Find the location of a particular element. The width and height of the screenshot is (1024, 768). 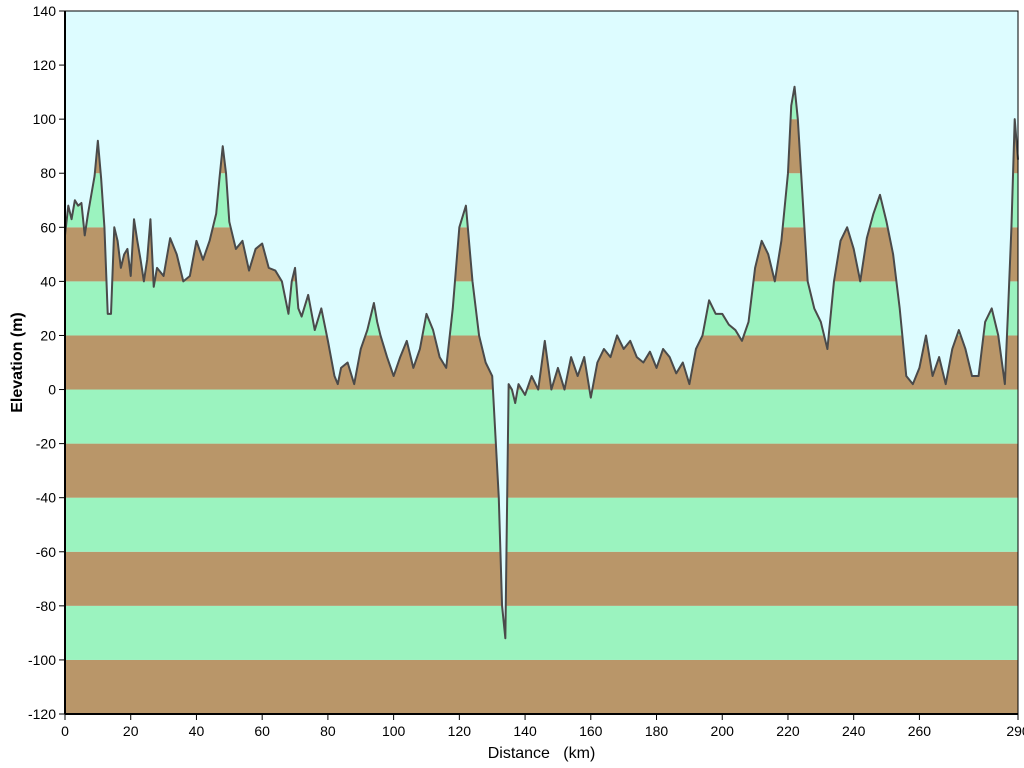

x-tick-label: 0 is located at coordinates (65, 731).